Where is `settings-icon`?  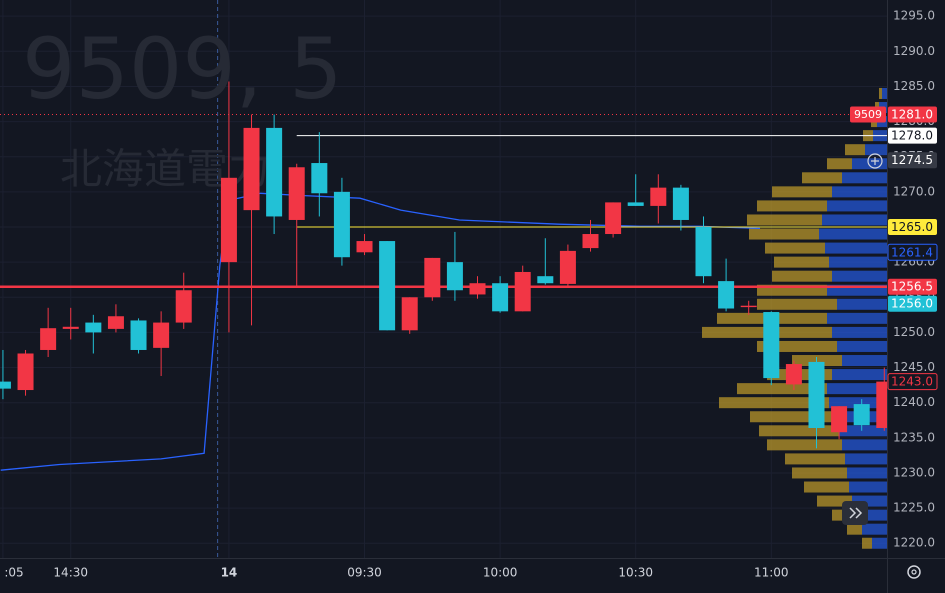 settings-icon is located at coordinates (914, 572).